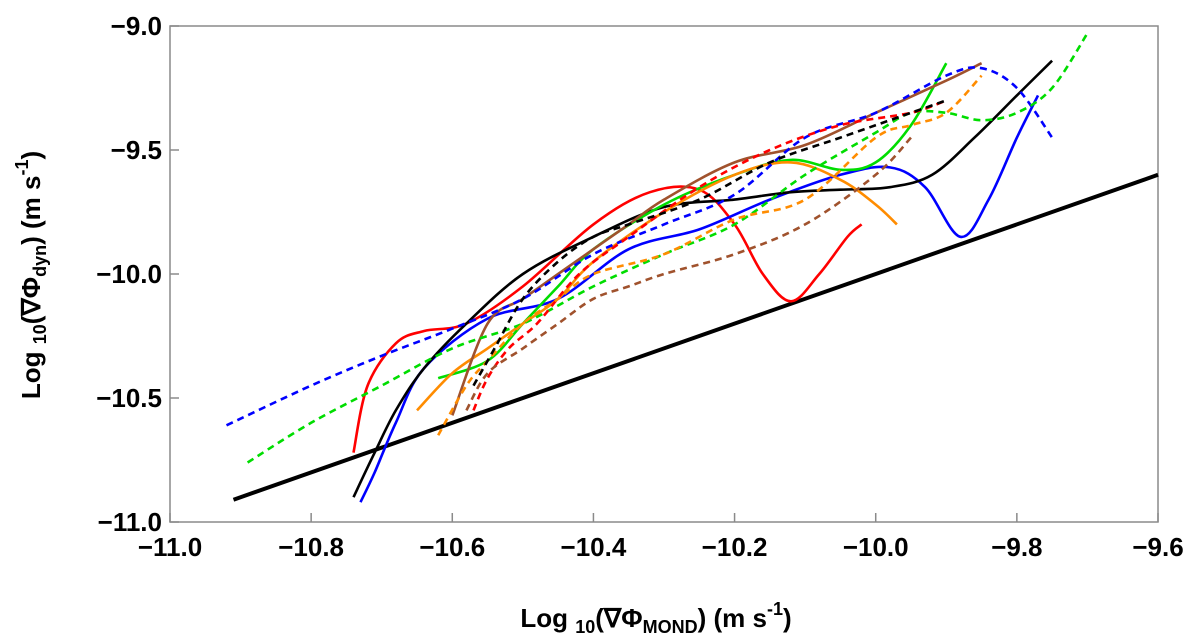 This screenshot has width=1200, height=641. I want to click on x-tick-label: −10.4, so click(594, 547).